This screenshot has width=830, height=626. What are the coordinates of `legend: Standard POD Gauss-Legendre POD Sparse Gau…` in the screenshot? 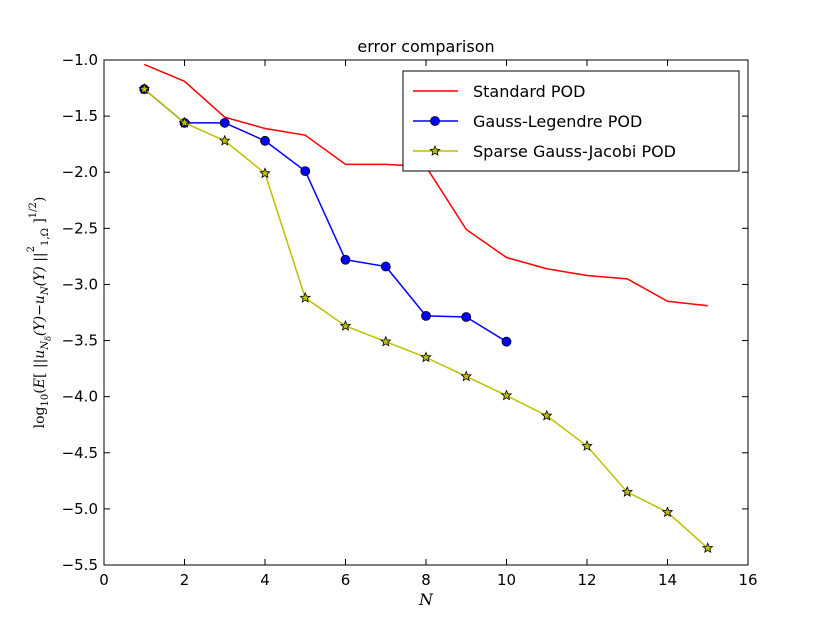 It's located at (571, 121).